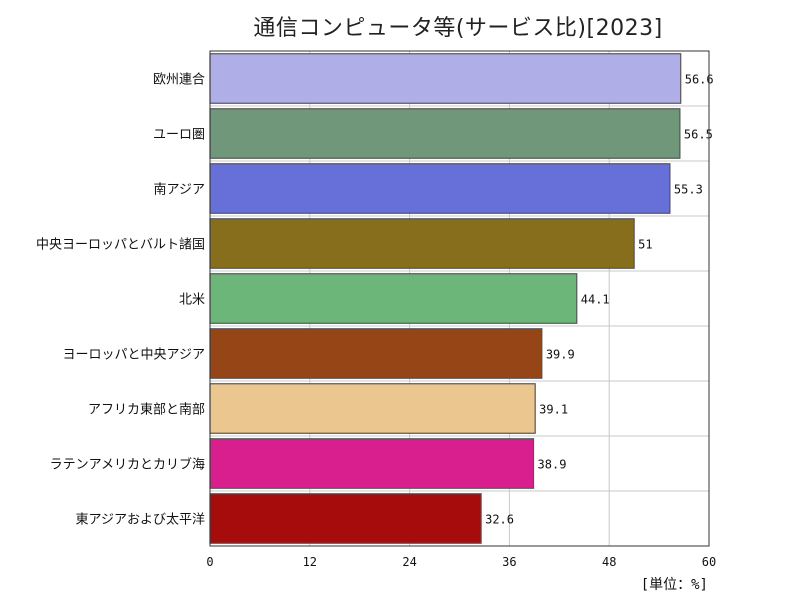 This screenshot has width=800, height=600. What do you see at coordinates (553, 410) in the screenshot?
I see `value-label: 39.1` at bounding box center [553, 410].